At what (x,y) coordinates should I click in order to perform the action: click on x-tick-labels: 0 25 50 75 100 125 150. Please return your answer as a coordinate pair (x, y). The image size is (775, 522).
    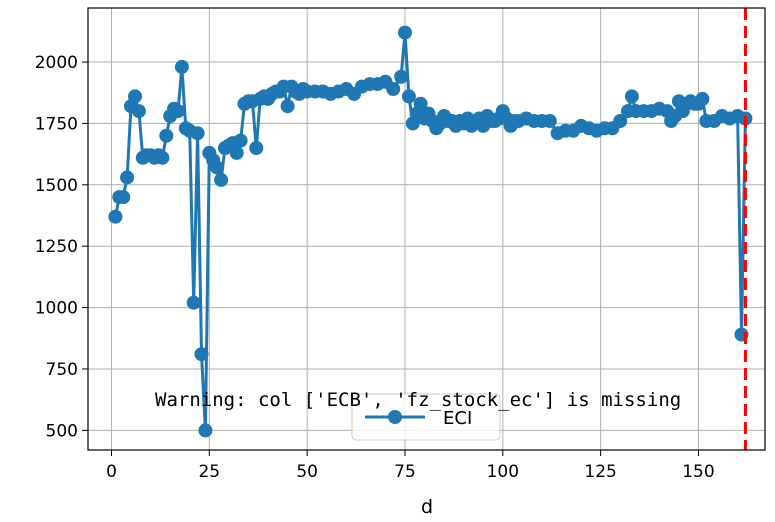
    Looking at the image, I should click on (410, 466).